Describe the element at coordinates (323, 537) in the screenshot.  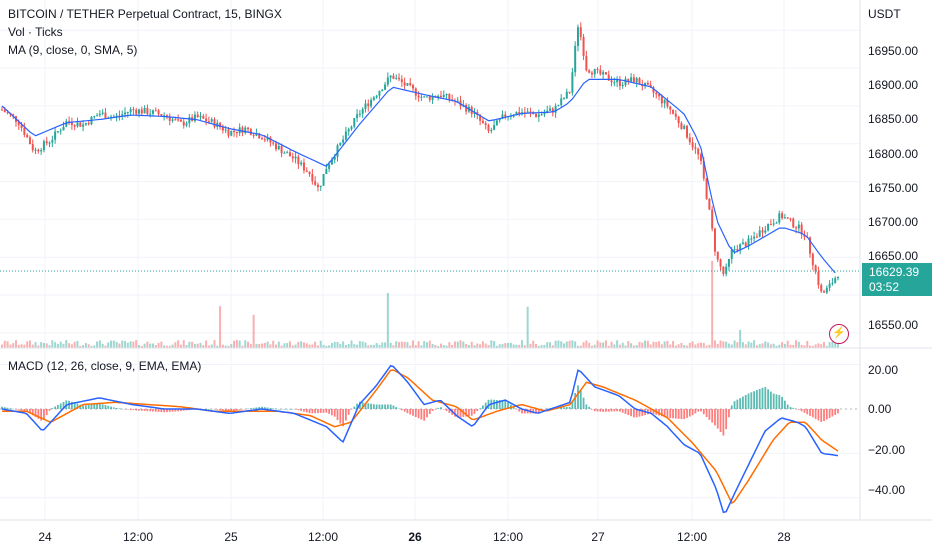
I see `time-tick: 12:00` at that location.